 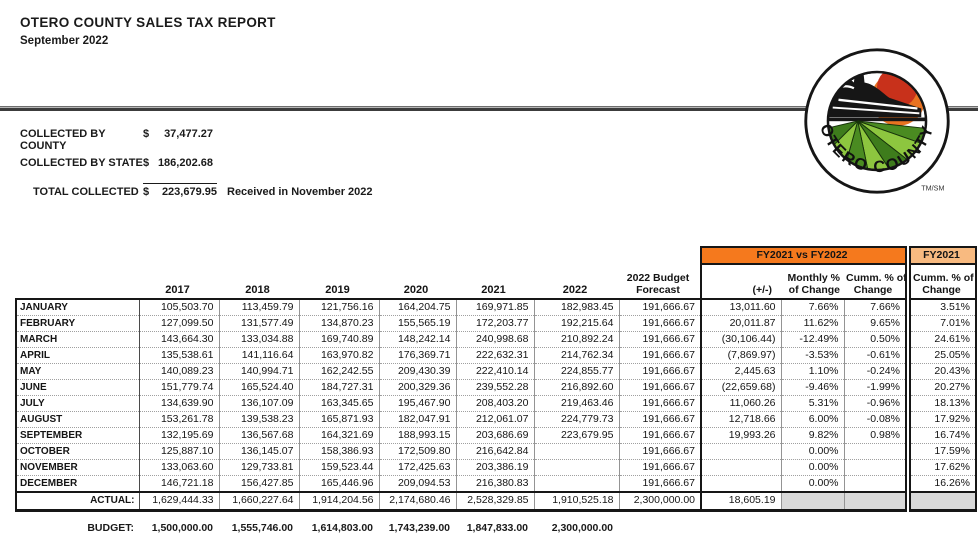 I want to click on table-cell: 209,430.39, so click(x=417, y=371).